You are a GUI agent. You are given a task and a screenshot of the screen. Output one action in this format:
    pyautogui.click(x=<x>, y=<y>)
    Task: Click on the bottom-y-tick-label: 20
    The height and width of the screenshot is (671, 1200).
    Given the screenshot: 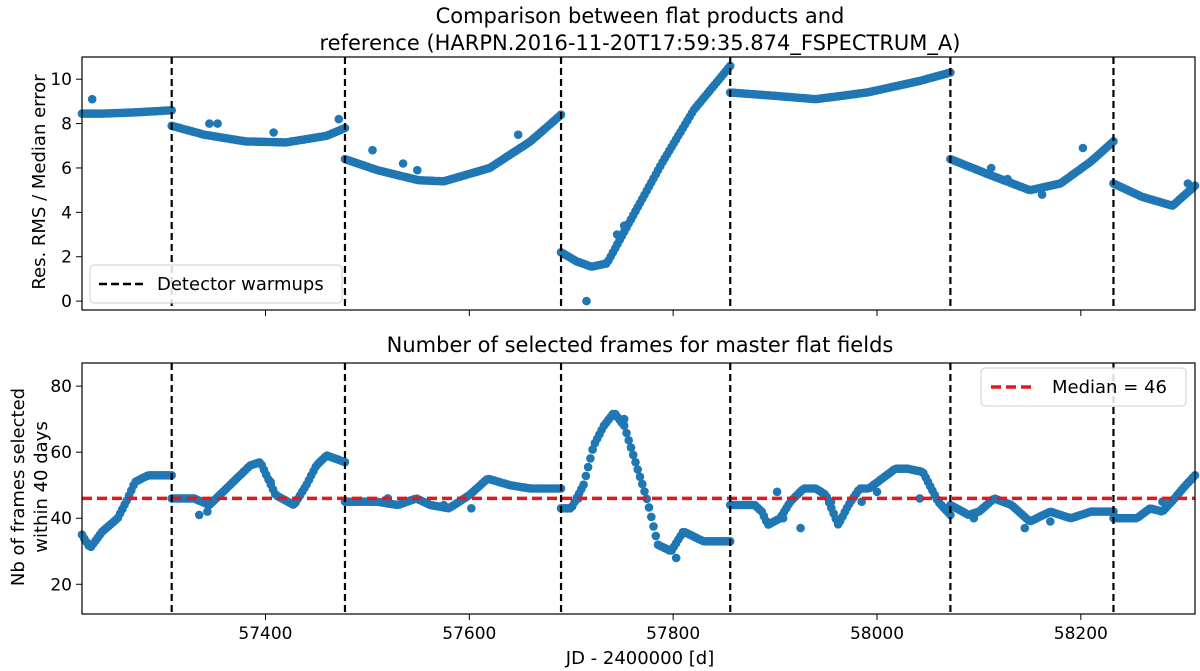 What is the action you would take?
    pyautogui.click(x=61, y=585)
    